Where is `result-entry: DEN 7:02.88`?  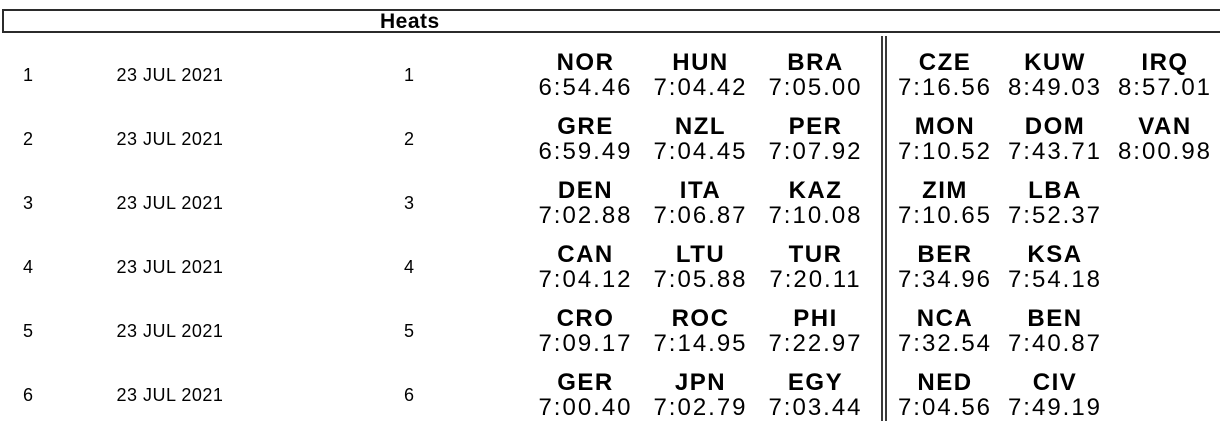 result-entry: DEN 7:02.88 is located at coordinates (585, 203).